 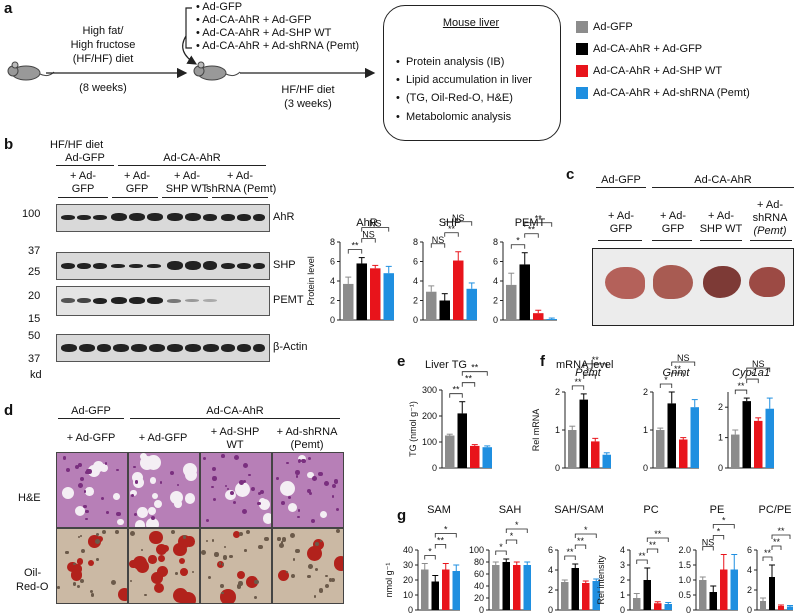 What do you see at coordinates (103, 88) in the screenshot?
I see `weeks-8: (8 weeks)` at bounding box center [103, 88].